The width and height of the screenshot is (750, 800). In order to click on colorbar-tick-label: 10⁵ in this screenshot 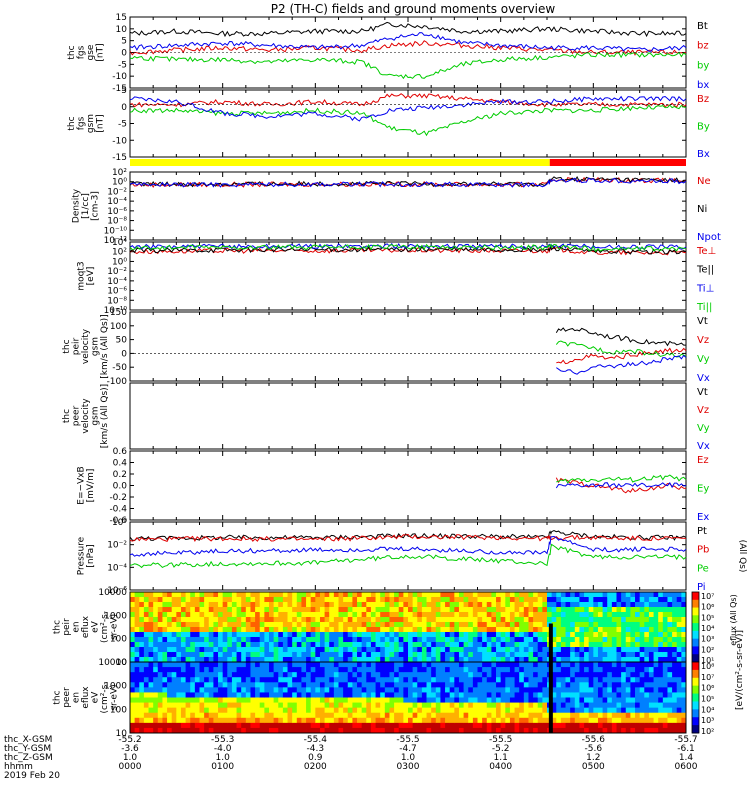, I will do `click(707, 699)`.